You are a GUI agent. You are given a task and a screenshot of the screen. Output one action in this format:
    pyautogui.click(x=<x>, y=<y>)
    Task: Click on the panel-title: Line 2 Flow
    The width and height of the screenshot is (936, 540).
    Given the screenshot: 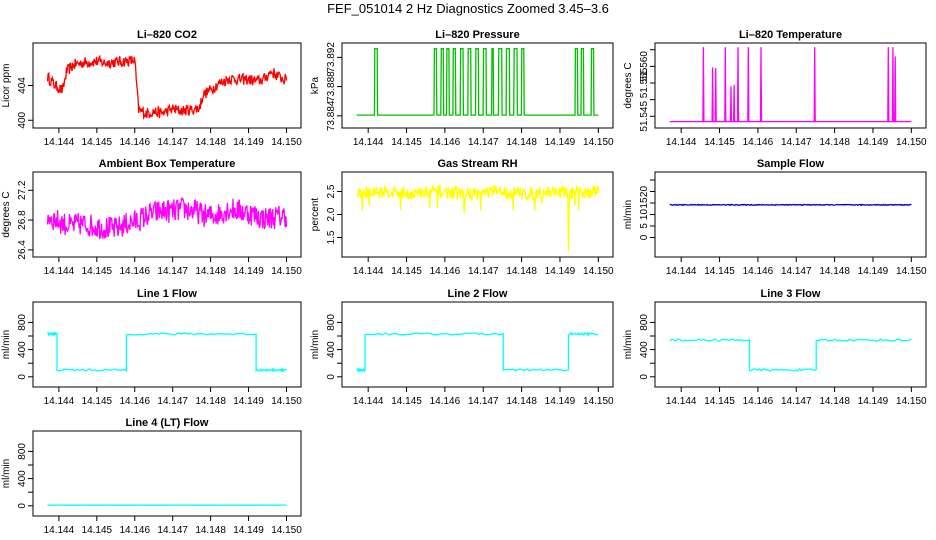 What is the action you would take?
    pyautogui.click(x=478, y=294)
    